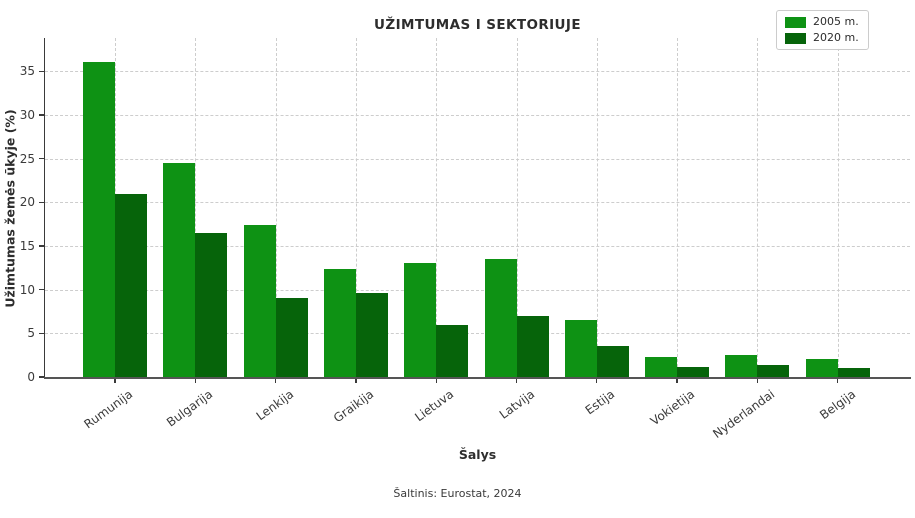  I want to click on bar-bulgarija-2020, so click(211, 304).